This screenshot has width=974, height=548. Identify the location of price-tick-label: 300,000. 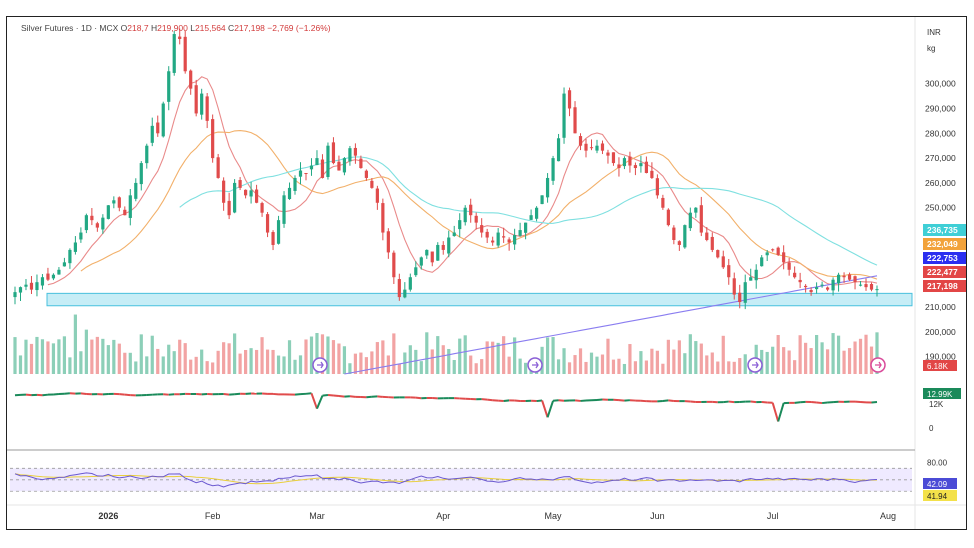
(940, 84).